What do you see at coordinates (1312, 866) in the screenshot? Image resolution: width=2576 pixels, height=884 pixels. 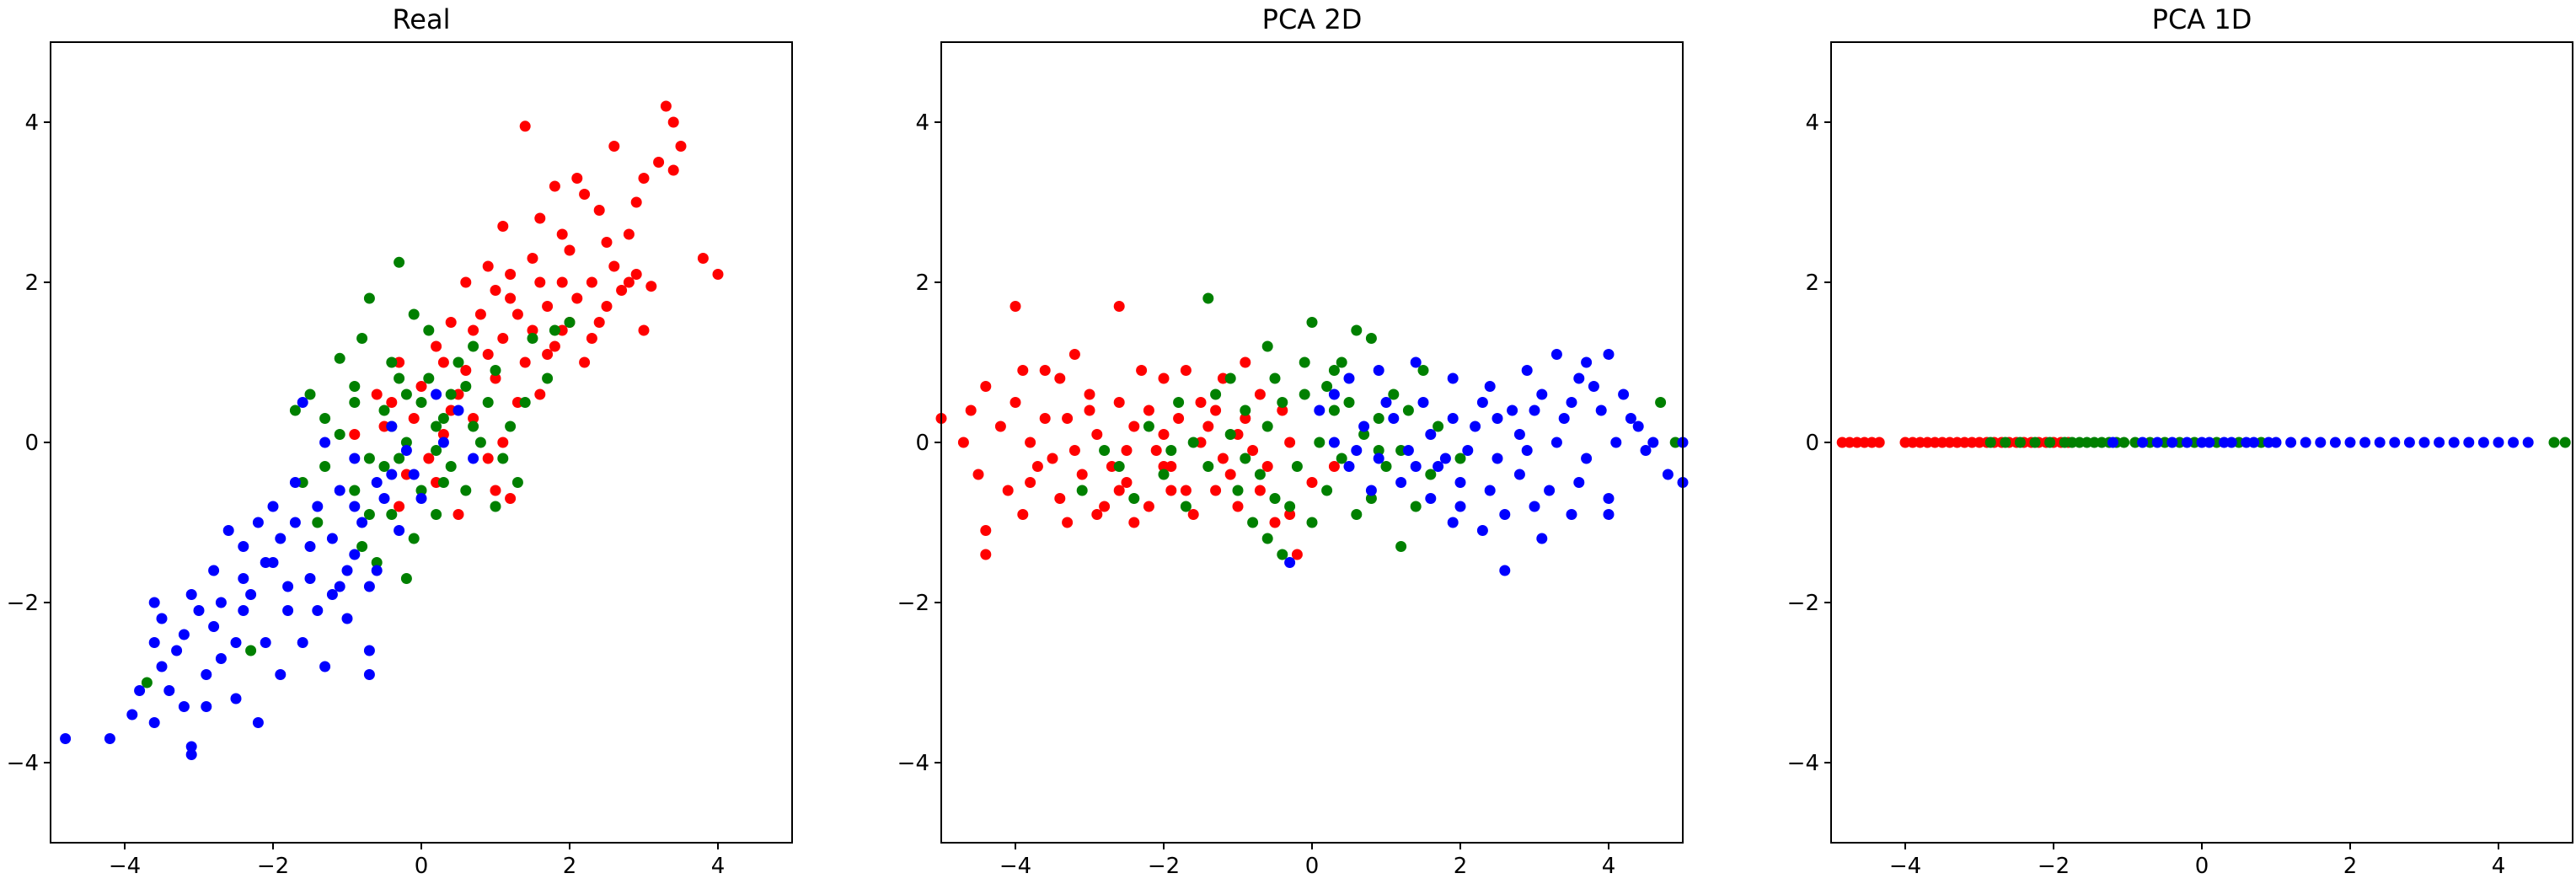 I see `x-tick-label: 0` at bounding box center [1312, 866].